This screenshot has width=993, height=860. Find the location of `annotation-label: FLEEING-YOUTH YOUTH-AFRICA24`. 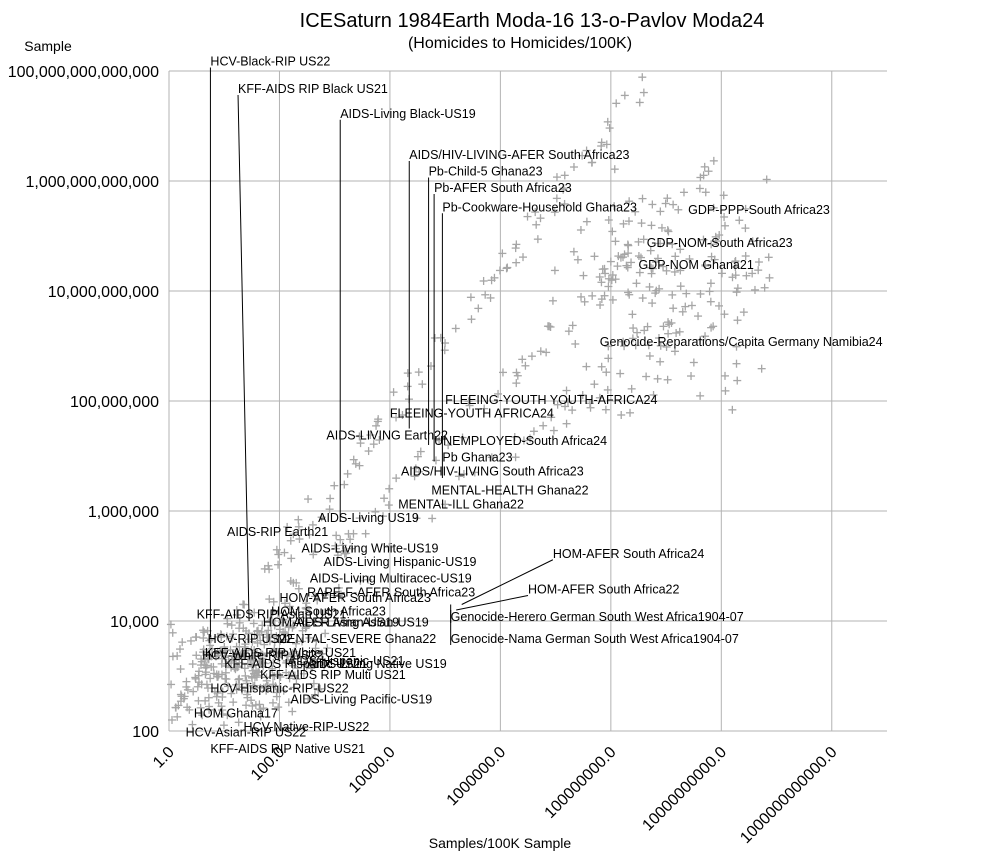

annotation-label: FLEEING-YOUTH YOUTH-AFRICA24 is located at coordinates (551, 400).